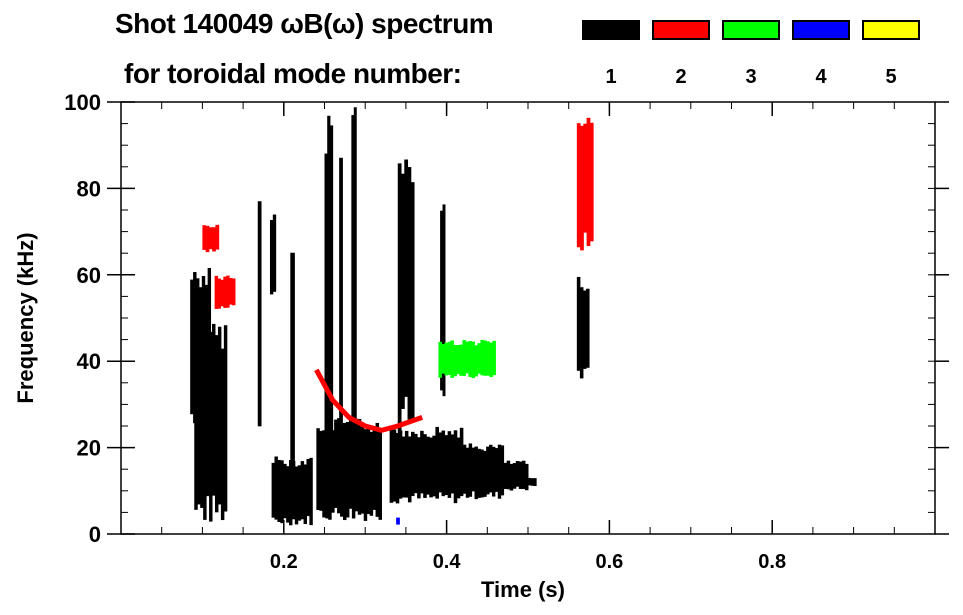 The height and width of the screenshot is (615, 963). I want to click on x-tick-label: 0.6, so click(609, 562).